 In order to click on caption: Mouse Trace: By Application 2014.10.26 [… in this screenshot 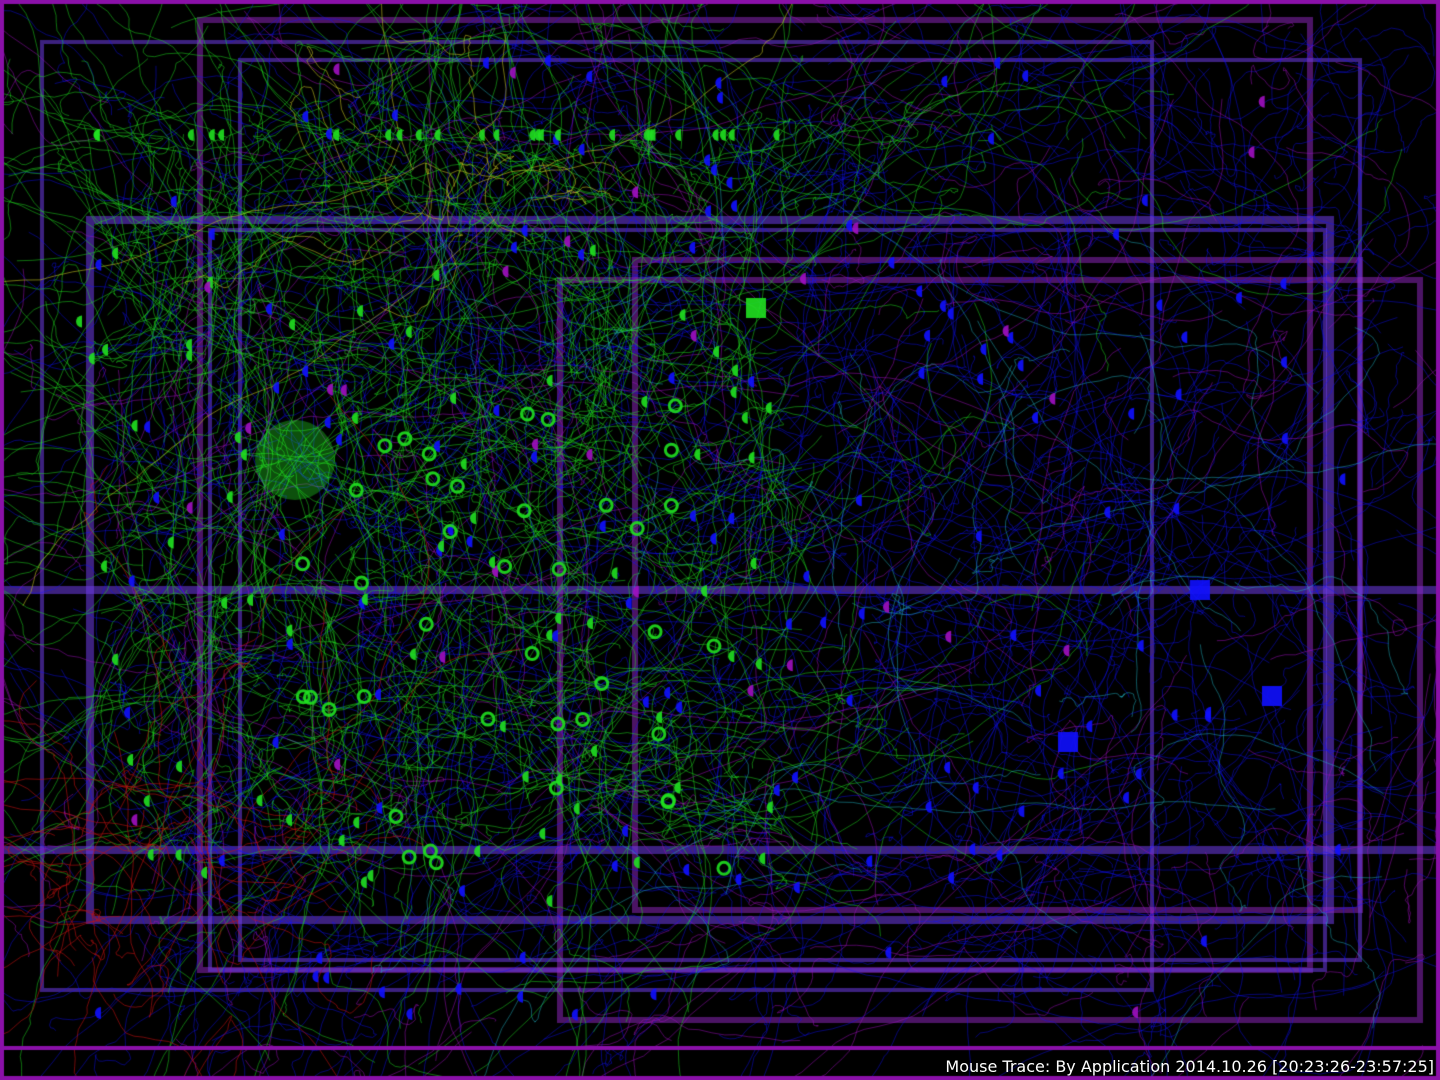, I will do `click(1189, 1066)`.